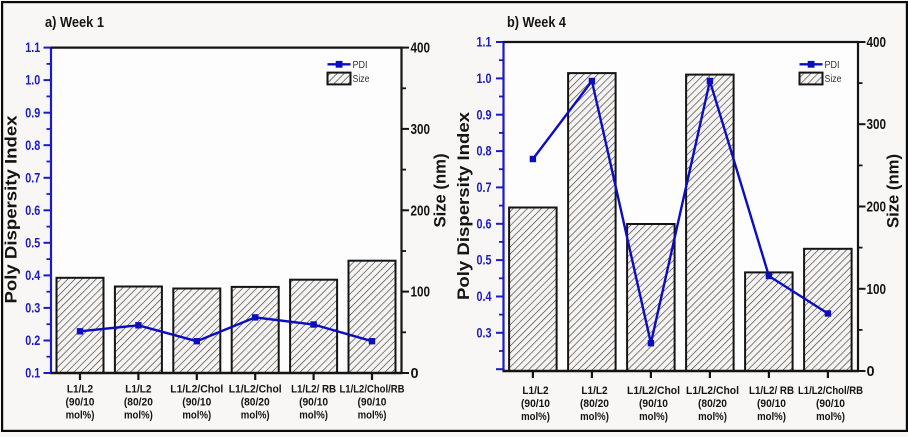 This screenshot has width=908, height=437. What do you see at coordinates (74, 23) in the screenshot?
I see `svg-text: a) Week 1` at bounding box center [74, 23].